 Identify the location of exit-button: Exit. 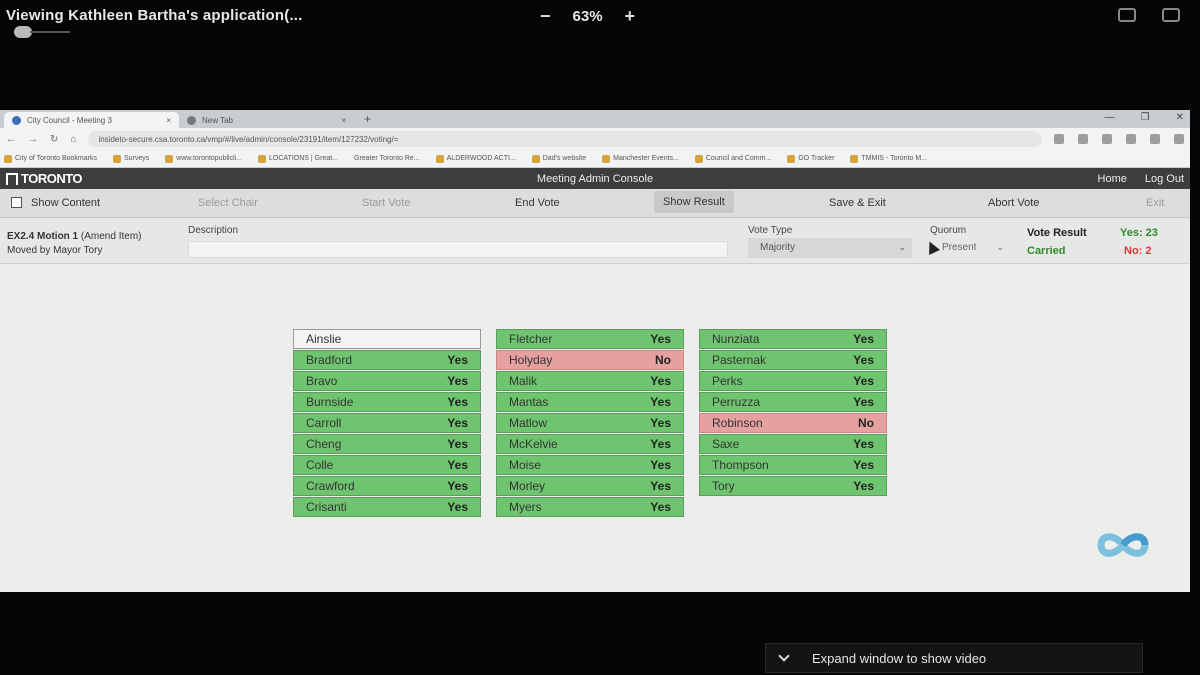
(1155, 203).